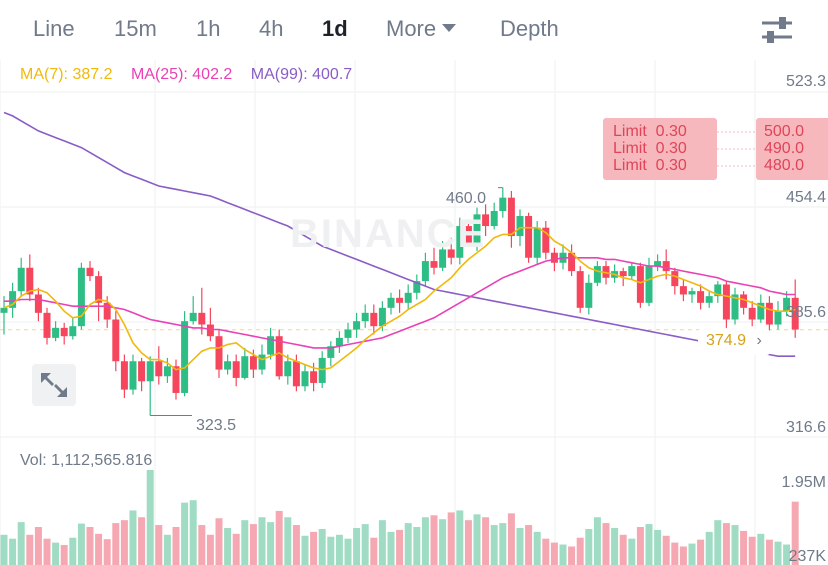 This screenshot has width=828, height=565. Describe the element at coordinates (135, 28) in the screenshot. I see `tab-15m: 15m` at that location.